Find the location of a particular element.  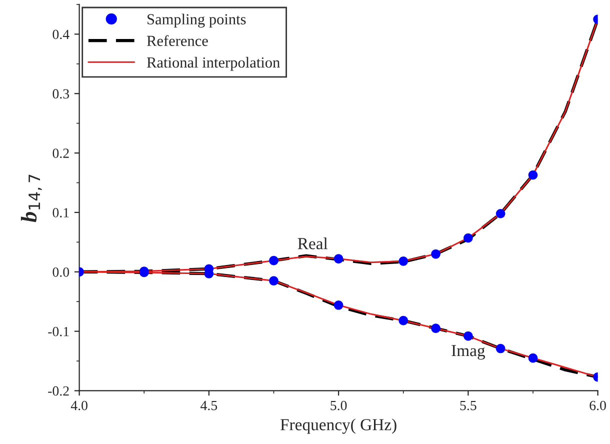

annotation: Imag is located at coordinates (468, 352).